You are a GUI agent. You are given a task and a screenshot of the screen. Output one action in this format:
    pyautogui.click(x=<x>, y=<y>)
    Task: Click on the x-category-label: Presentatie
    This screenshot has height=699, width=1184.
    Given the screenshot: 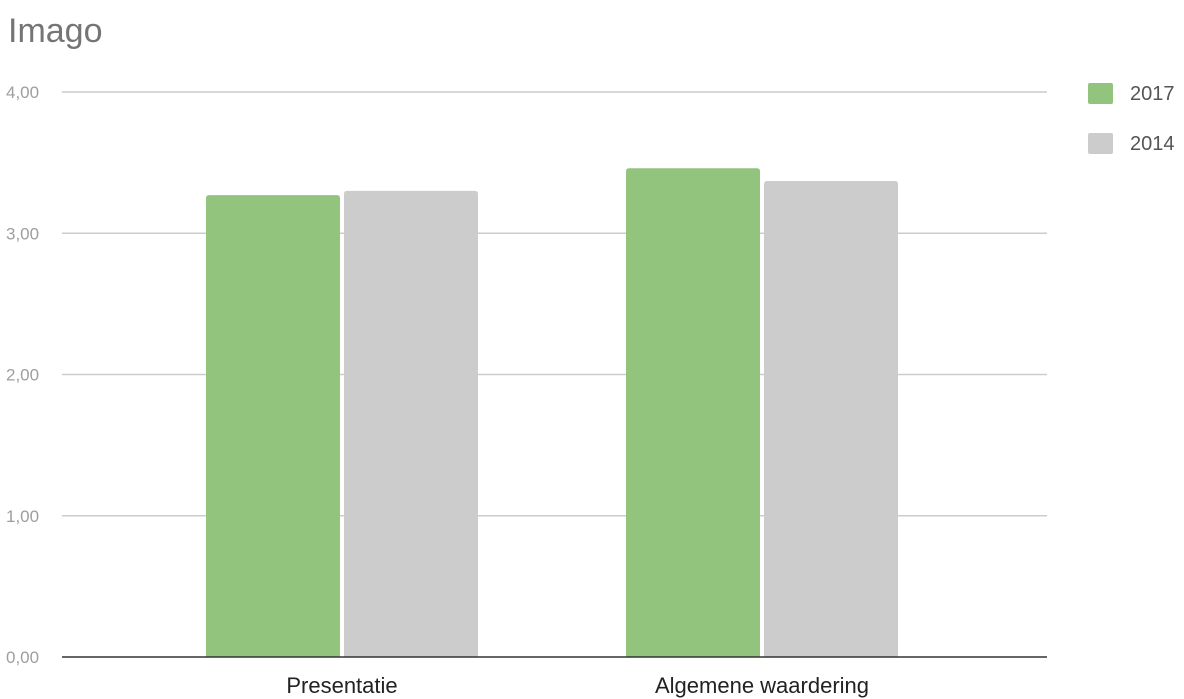 What is the action you would take?
    pyautogui.click(x=341, y=685)
    